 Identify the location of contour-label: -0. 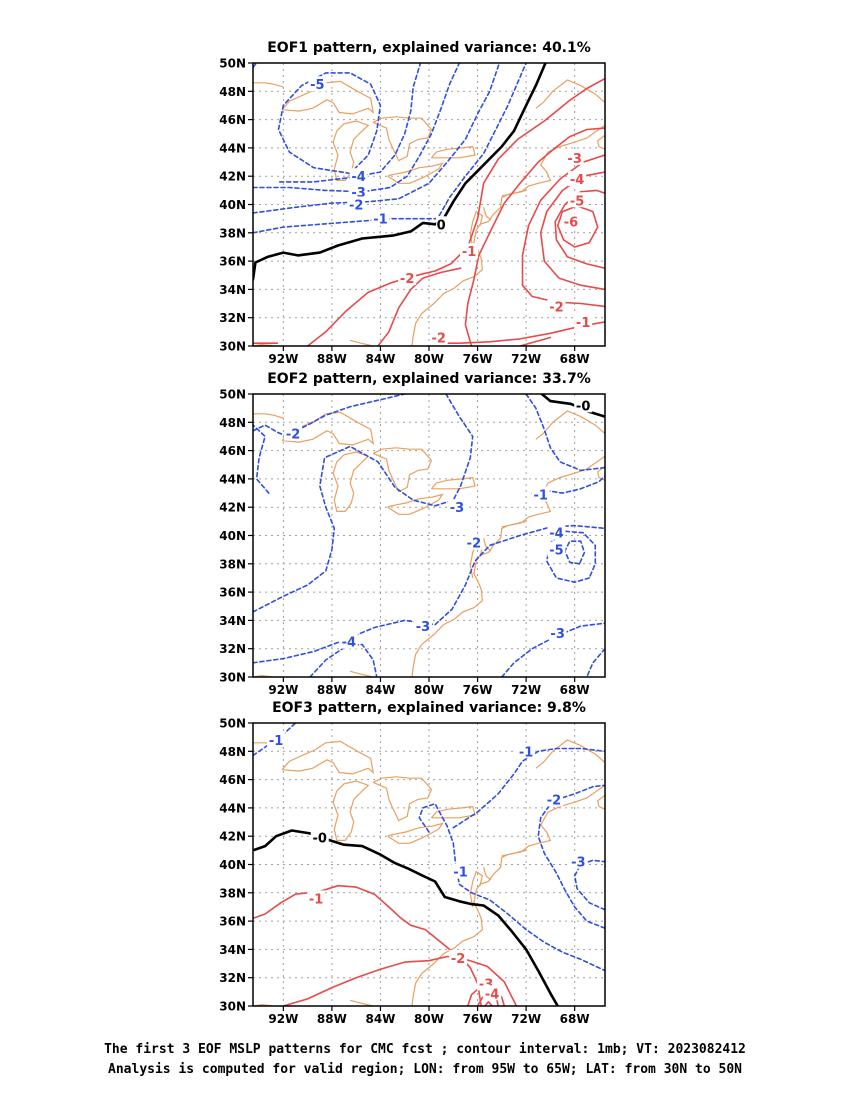
(320, 839).